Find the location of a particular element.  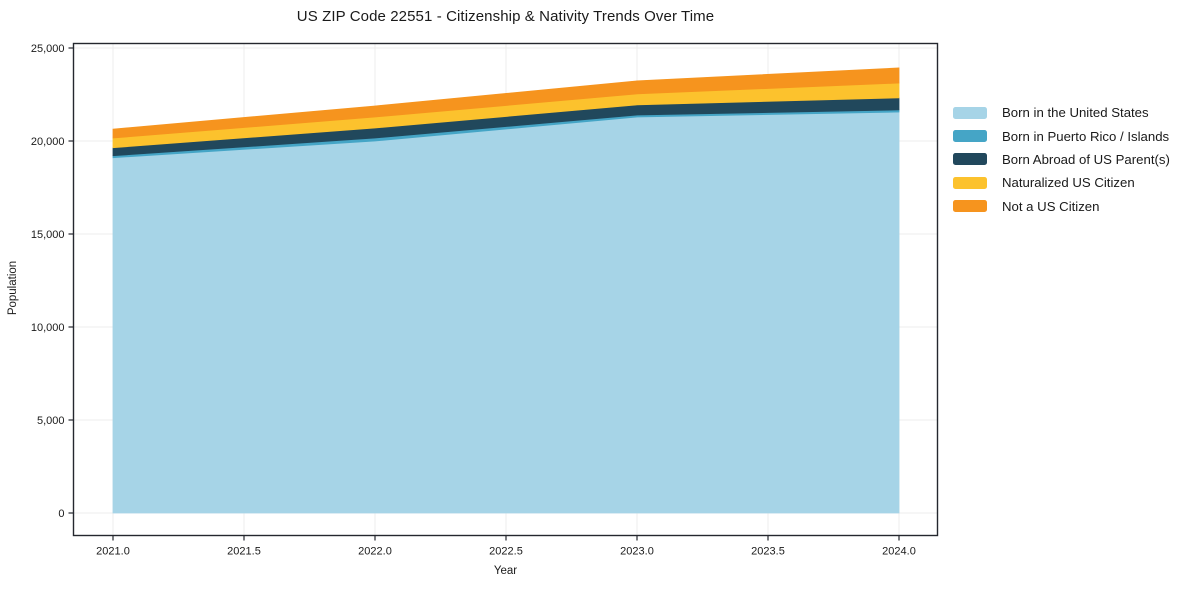

x-tick-label: 2022.5 is located at coordinates (506, 552).